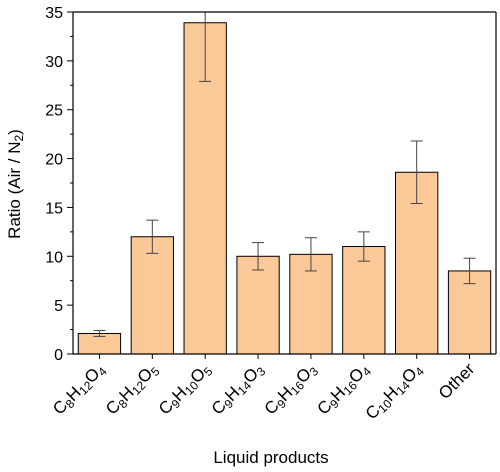  What do you see at coordinates (54, 160) in the screenshot?
I see `y-tick-label-4: 20` at bounding box center [54, 160].